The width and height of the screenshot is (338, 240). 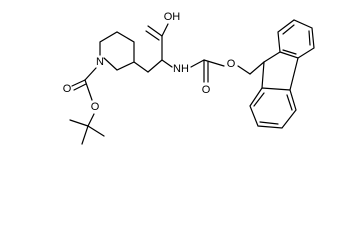 What do you see at coordinates (172, 17) in the screenshot?
I see `atom-label: OH` at bounding box center [172, 17].